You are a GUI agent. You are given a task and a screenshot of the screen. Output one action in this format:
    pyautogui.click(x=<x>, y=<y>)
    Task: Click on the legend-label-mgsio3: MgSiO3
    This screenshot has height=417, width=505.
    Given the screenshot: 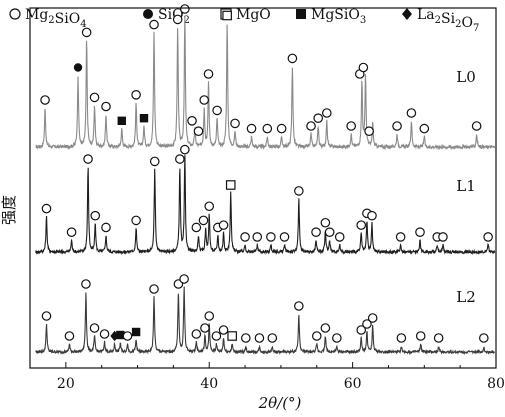 What is the action you would take?
    pyautogui.click(x=338, y=16)
    